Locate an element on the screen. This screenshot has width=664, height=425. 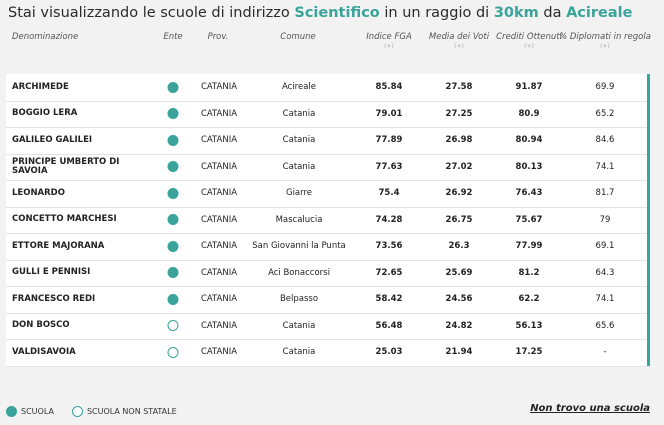
legend-label-non-statale: SCUOLA NON STATALE is located at coordinates (131, 411).